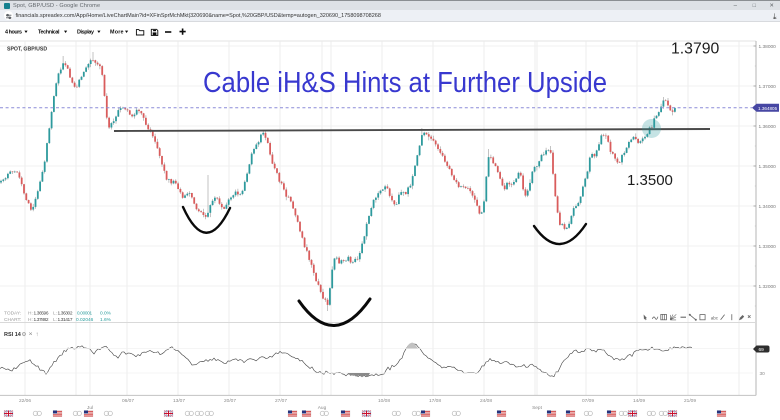  What do you see at coordinates (715, 317) in the screenshot?
I see `svg-text: abc` at bounding box center [715, 317].